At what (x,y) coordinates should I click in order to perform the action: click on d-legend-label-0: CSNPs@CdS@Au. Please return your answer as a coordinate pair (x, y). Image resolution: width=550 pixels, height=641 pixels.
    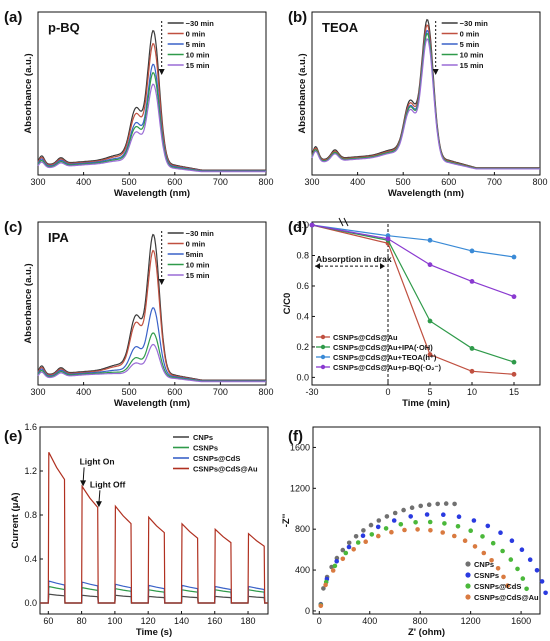
    Looking at the image, I should click on (365, 337).